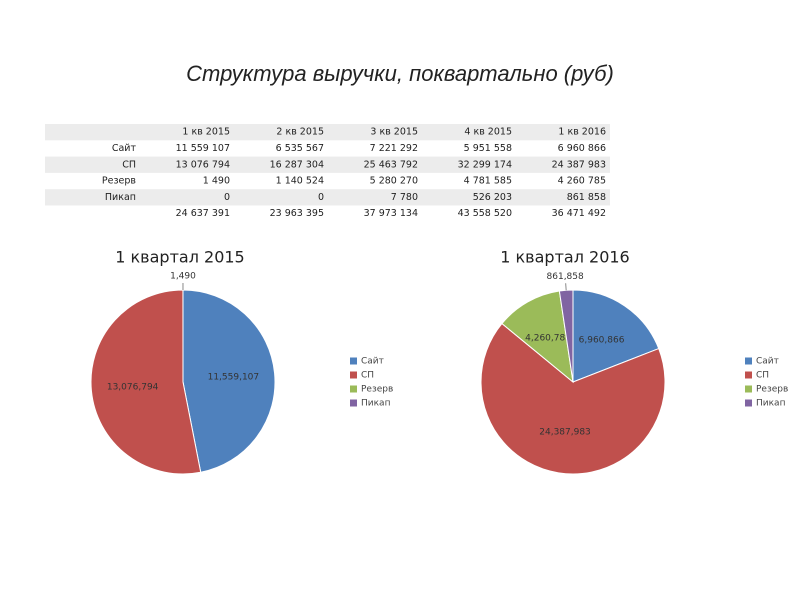  What do you see at coordinates (133, 387) in the screenshot?
I see `data-label: 13,076,794` at bounding box center [133, 387].